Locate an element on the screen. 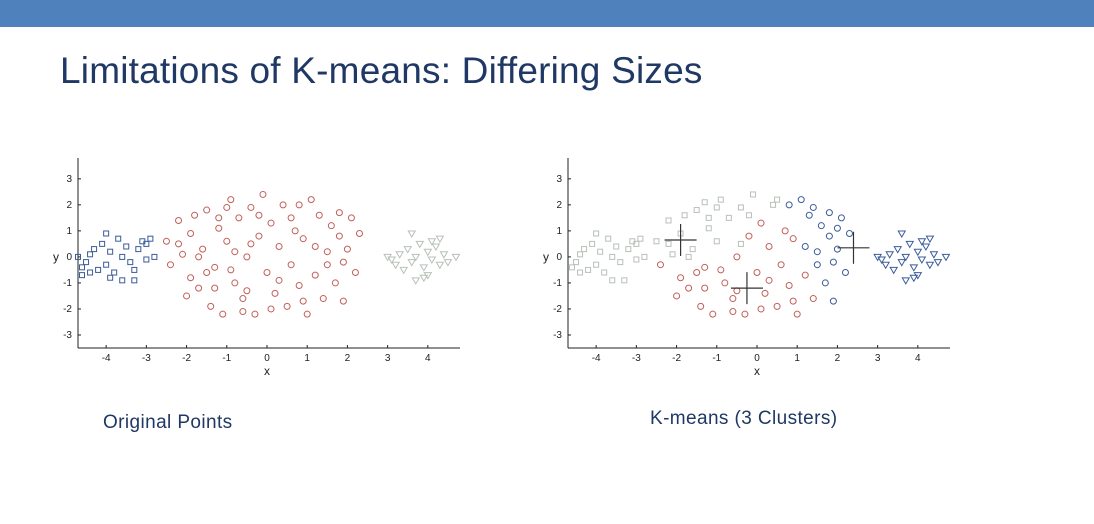 The height and width of the screenshot is (524, 1094). y-tick-label: -3 is located at coordinates (67, 335).